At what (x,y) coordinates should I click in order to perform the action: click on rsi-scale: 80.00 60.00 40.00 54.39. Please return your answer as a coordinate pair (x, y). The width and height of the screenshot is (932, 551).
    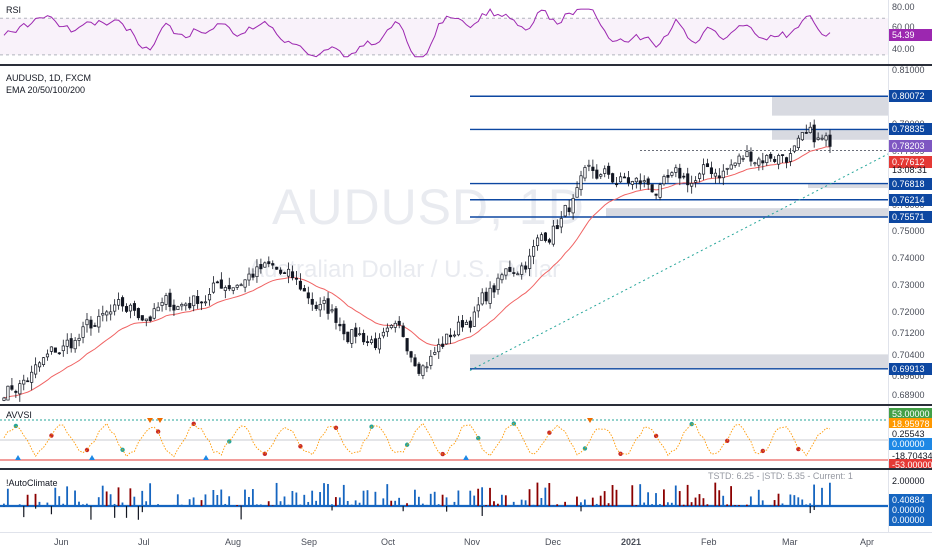
    Looking at the image, I should click on (910, 32).